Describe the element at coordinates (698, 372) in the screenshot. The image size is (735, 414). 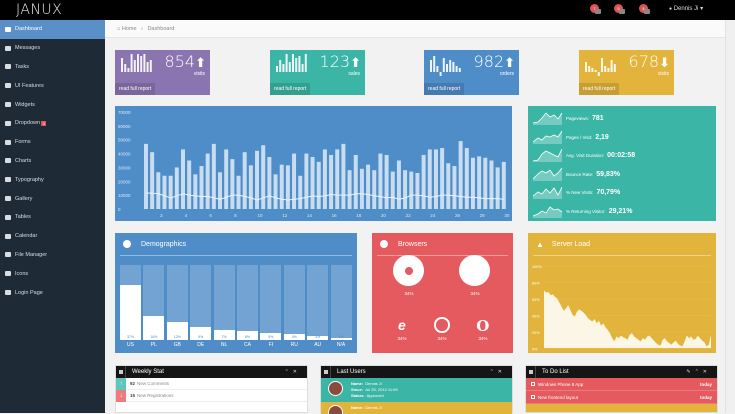
I see `widget-controls: ✎⌃✕` at that location.